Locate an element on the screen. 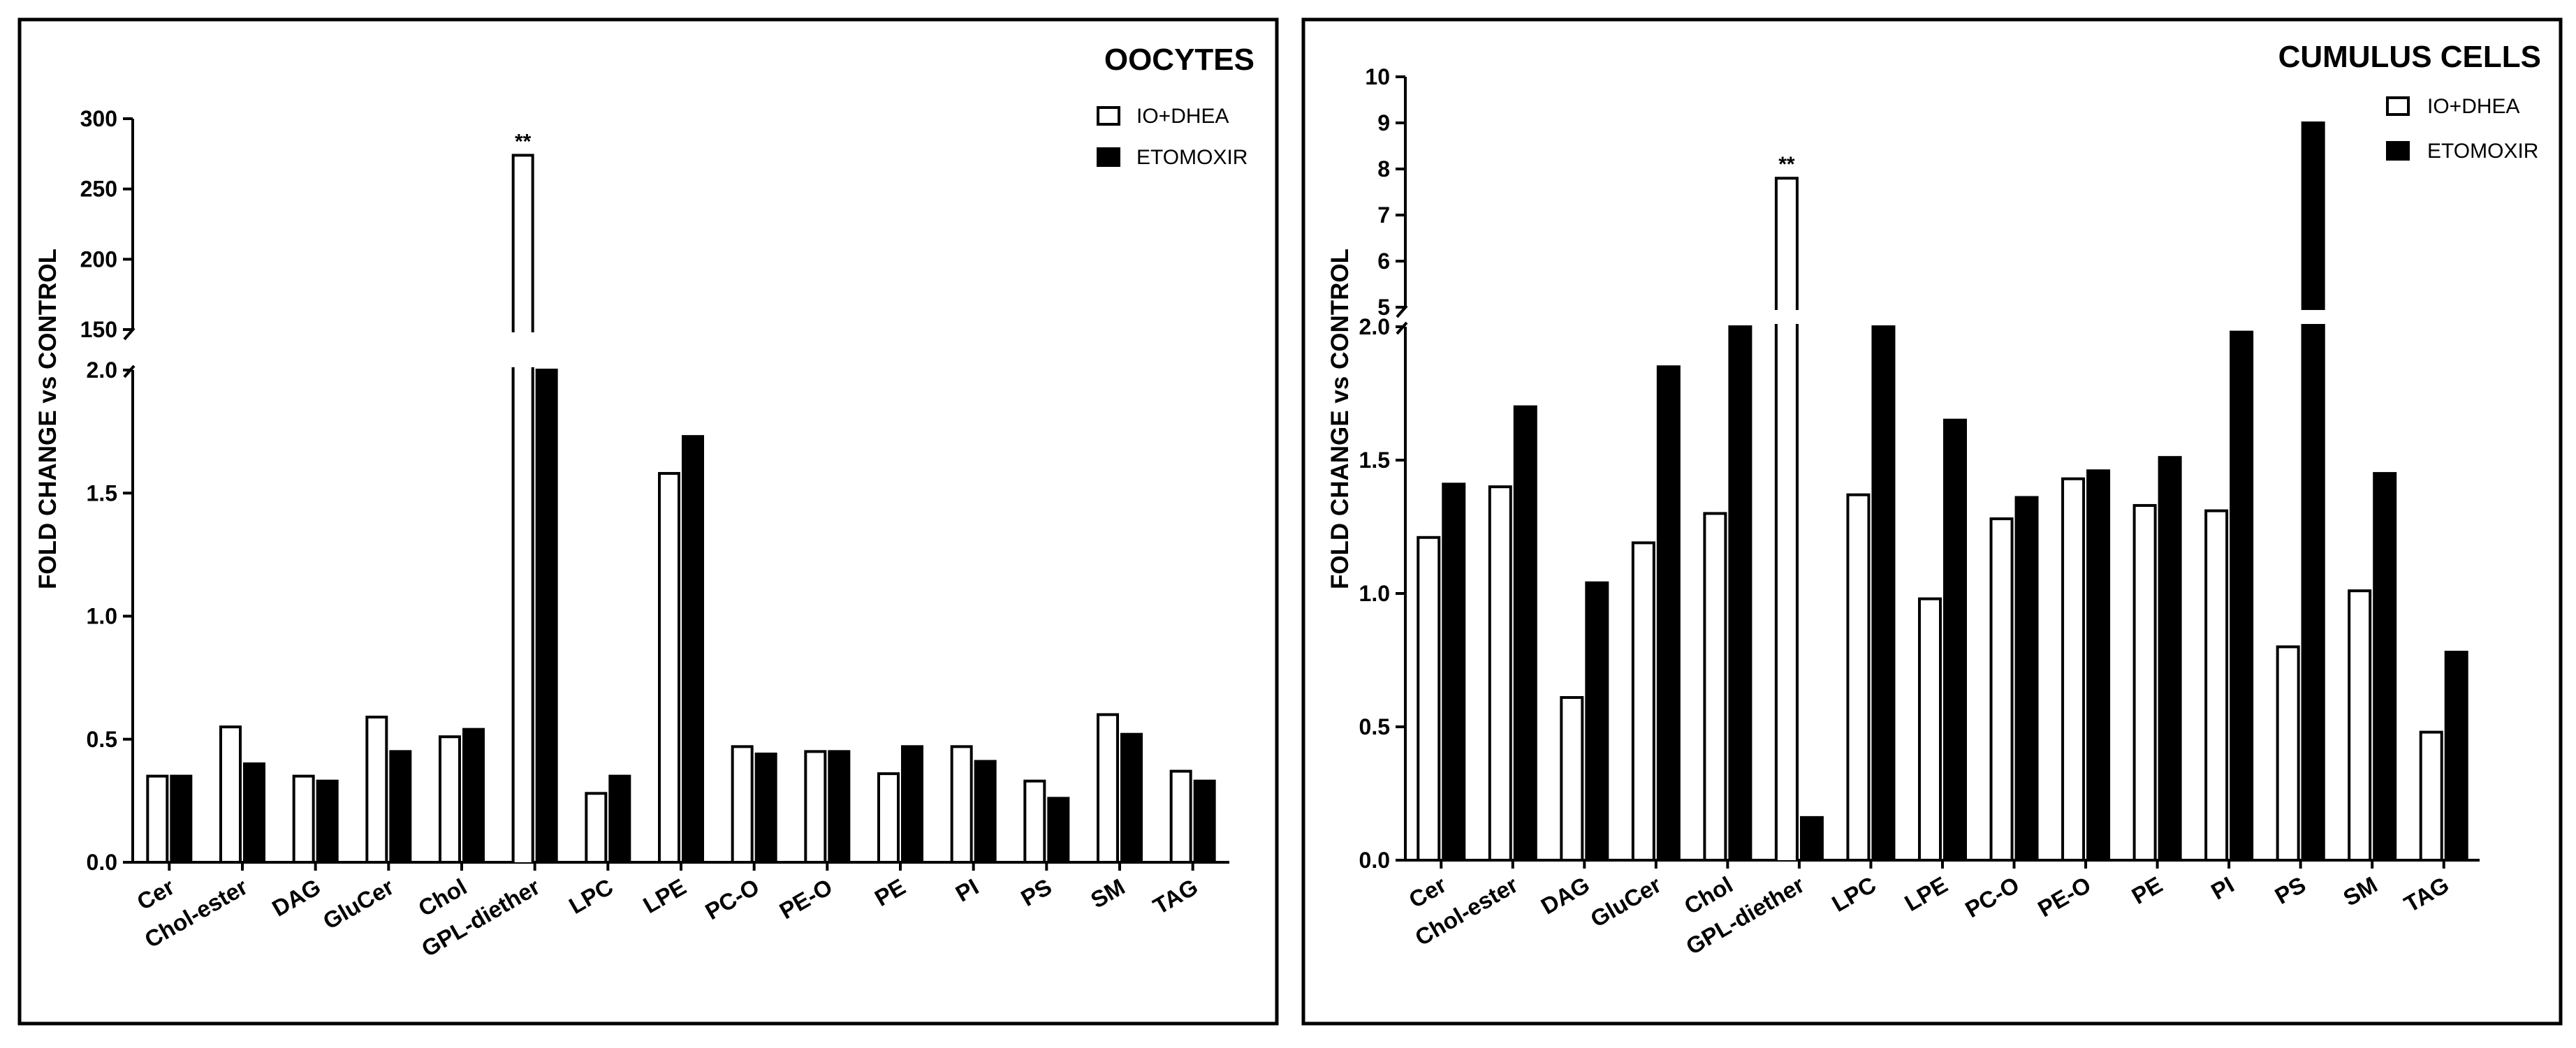 This screenshot has height=1048, width=2576. y-tick-label: 2.0 is located at coordinates (1374, 326).